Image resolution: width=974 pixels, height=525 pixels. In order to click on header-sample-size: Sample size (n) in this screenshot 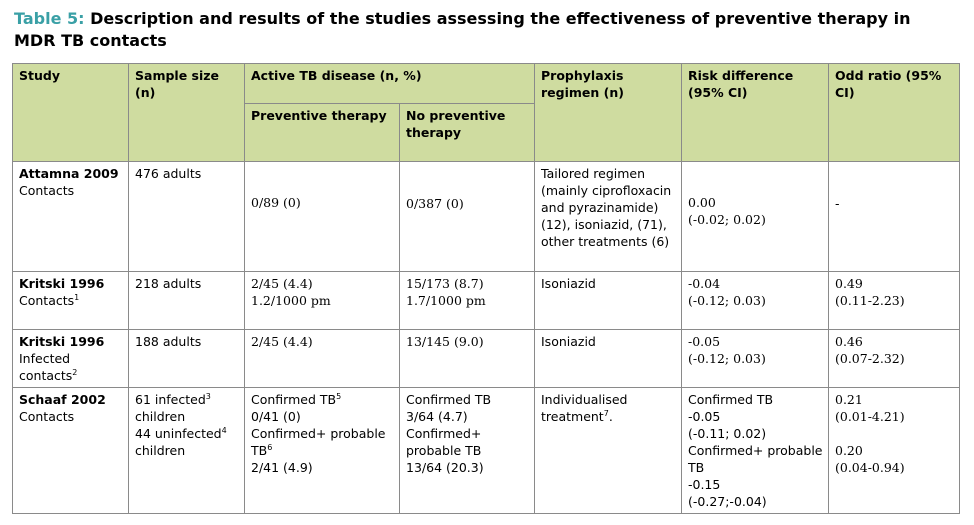, I will do `click(186, 112)`.